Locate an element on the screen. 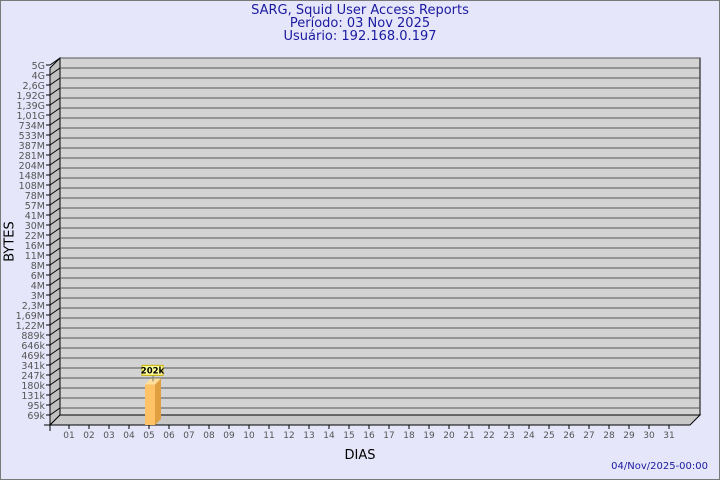 This screenshot has height=480, width=720. x-tick-label: 03 is located at coordinates (108, 436).